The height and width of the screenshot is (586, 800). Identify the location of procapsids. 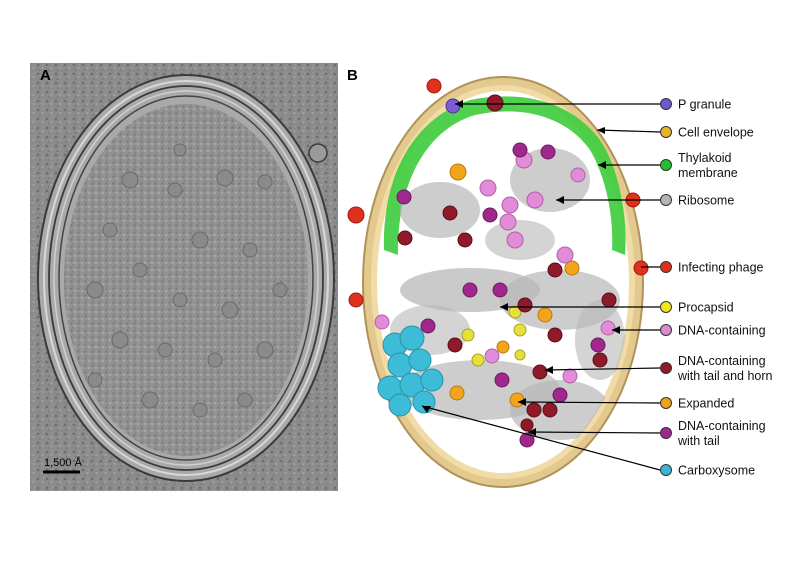
(494, 336).